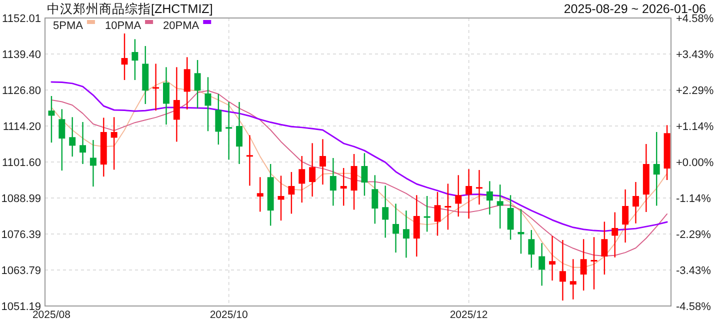 This screenshot has width=720, height=320. I want to click on y-tick-label: 1063.79, so click(21, 271).